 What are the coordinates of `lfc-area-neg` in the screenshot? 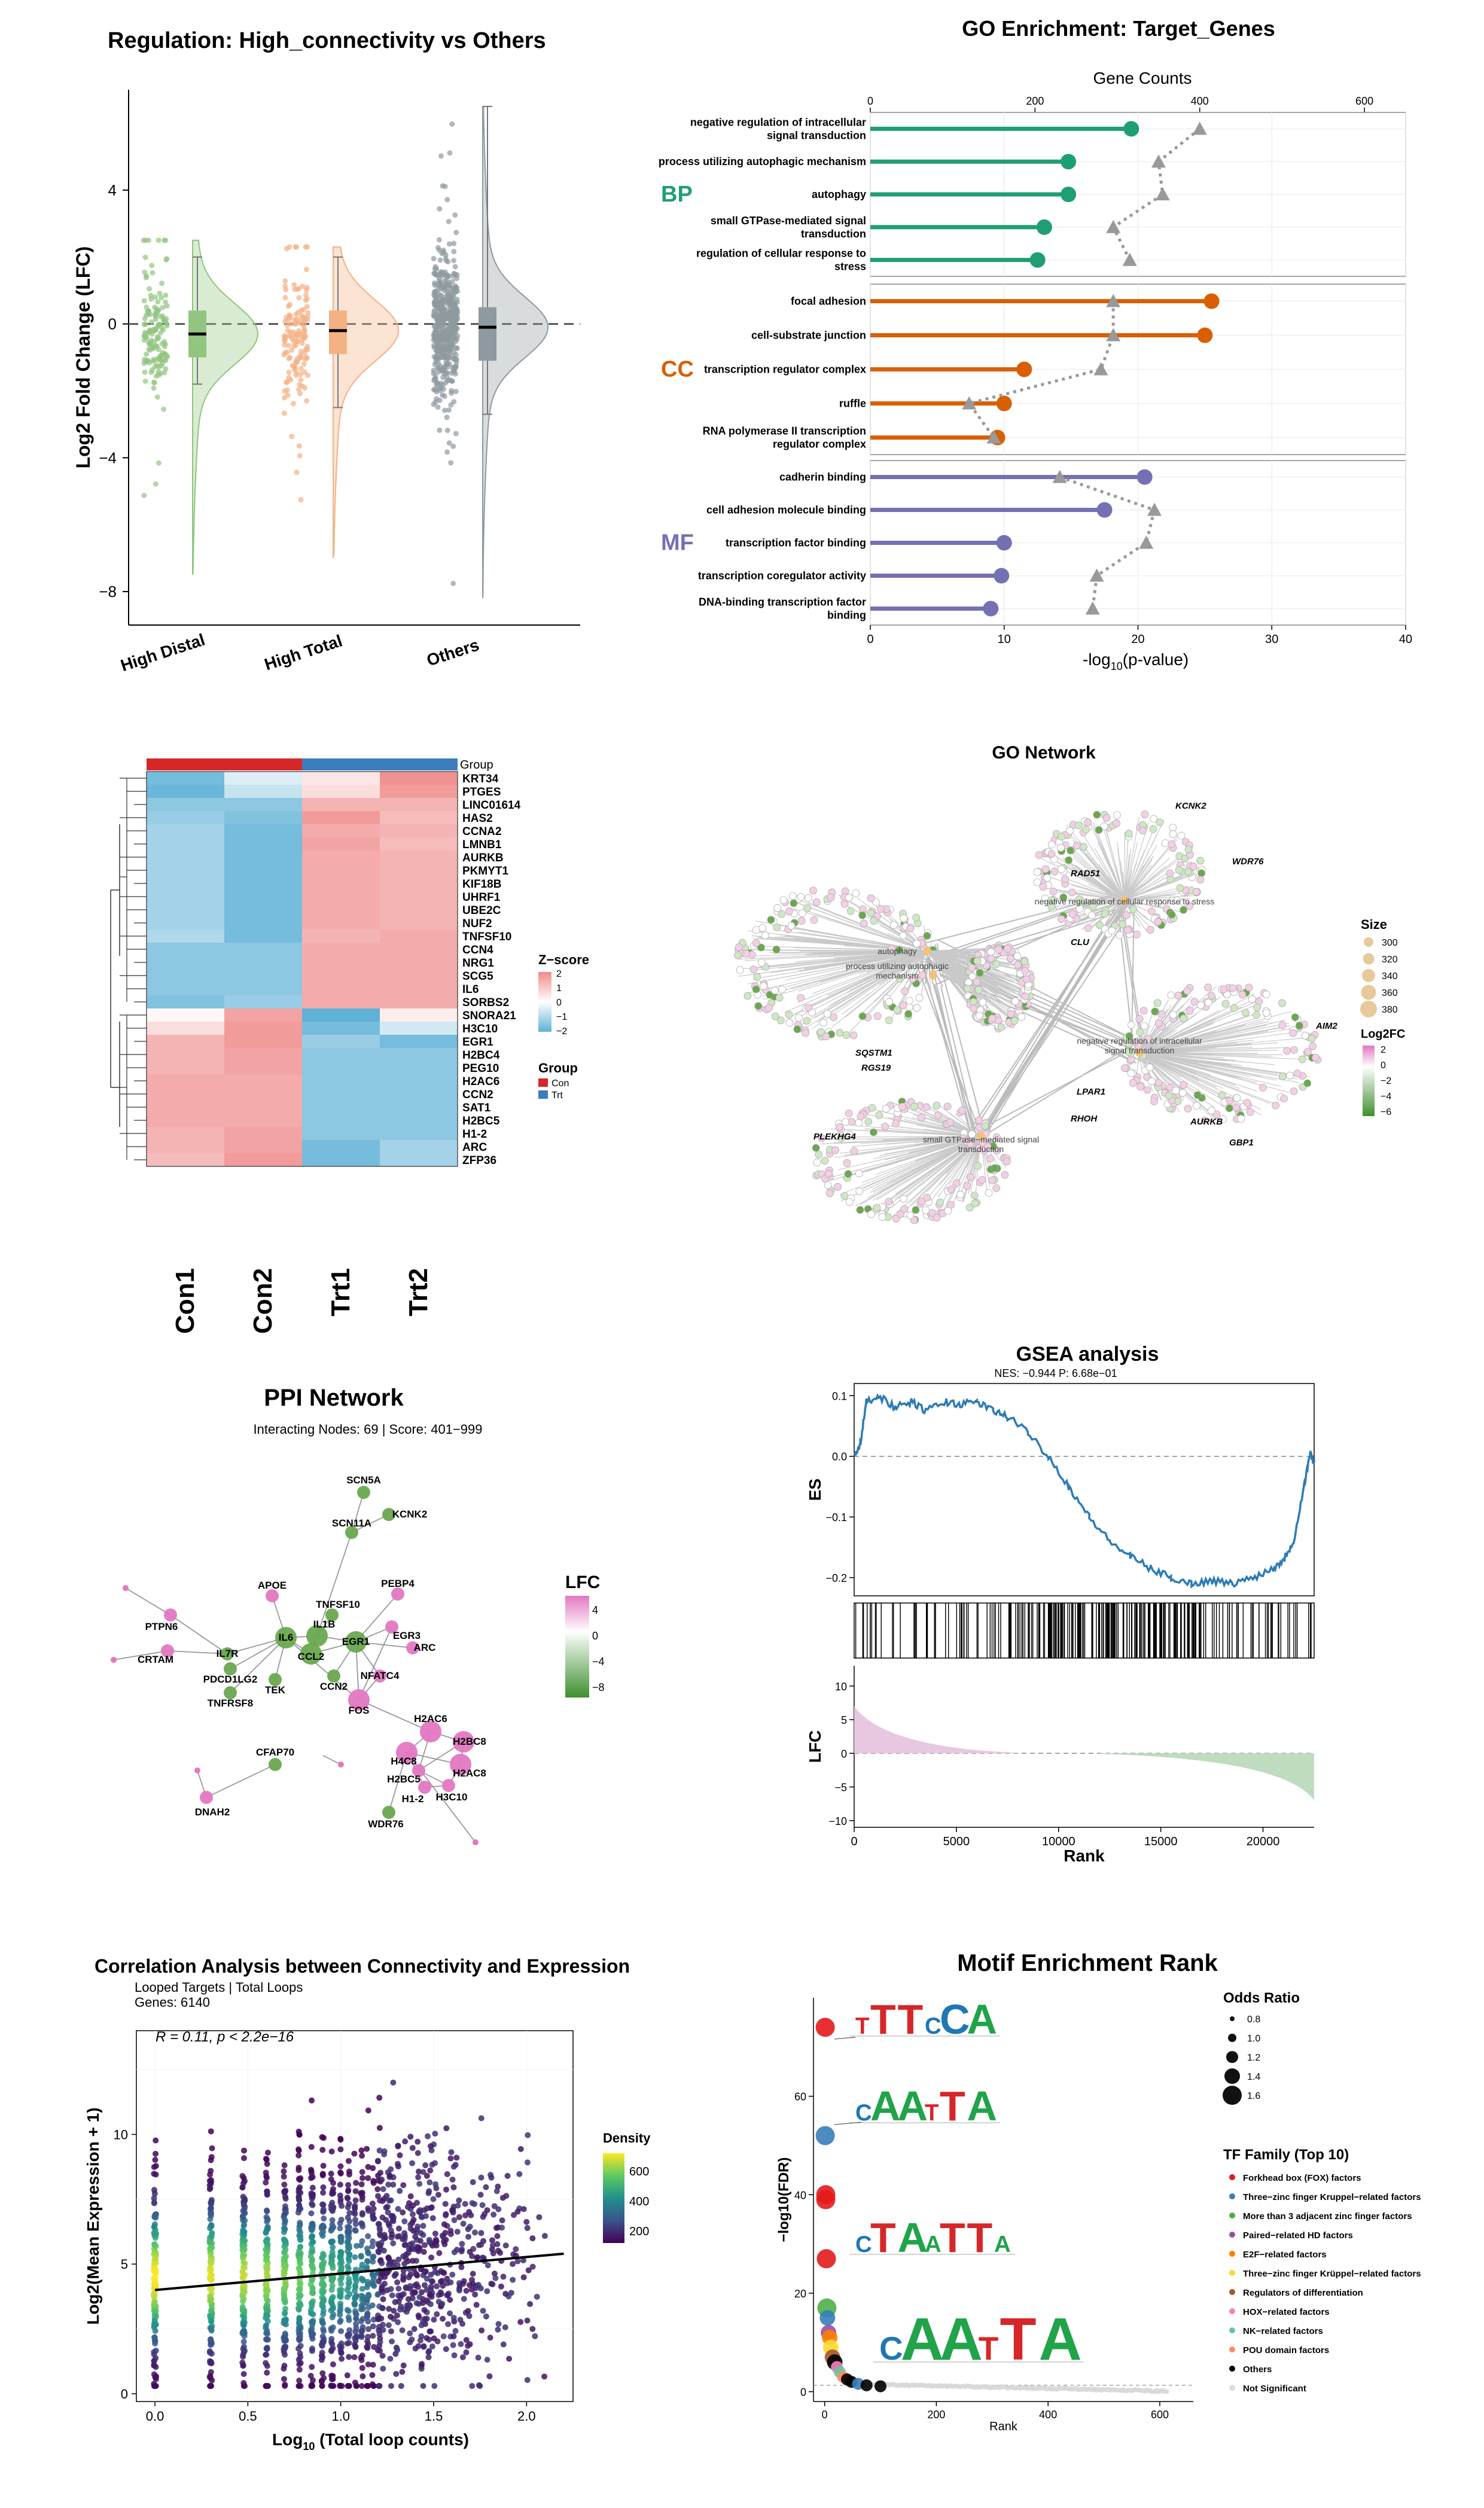 It's located at (1206, 1776).